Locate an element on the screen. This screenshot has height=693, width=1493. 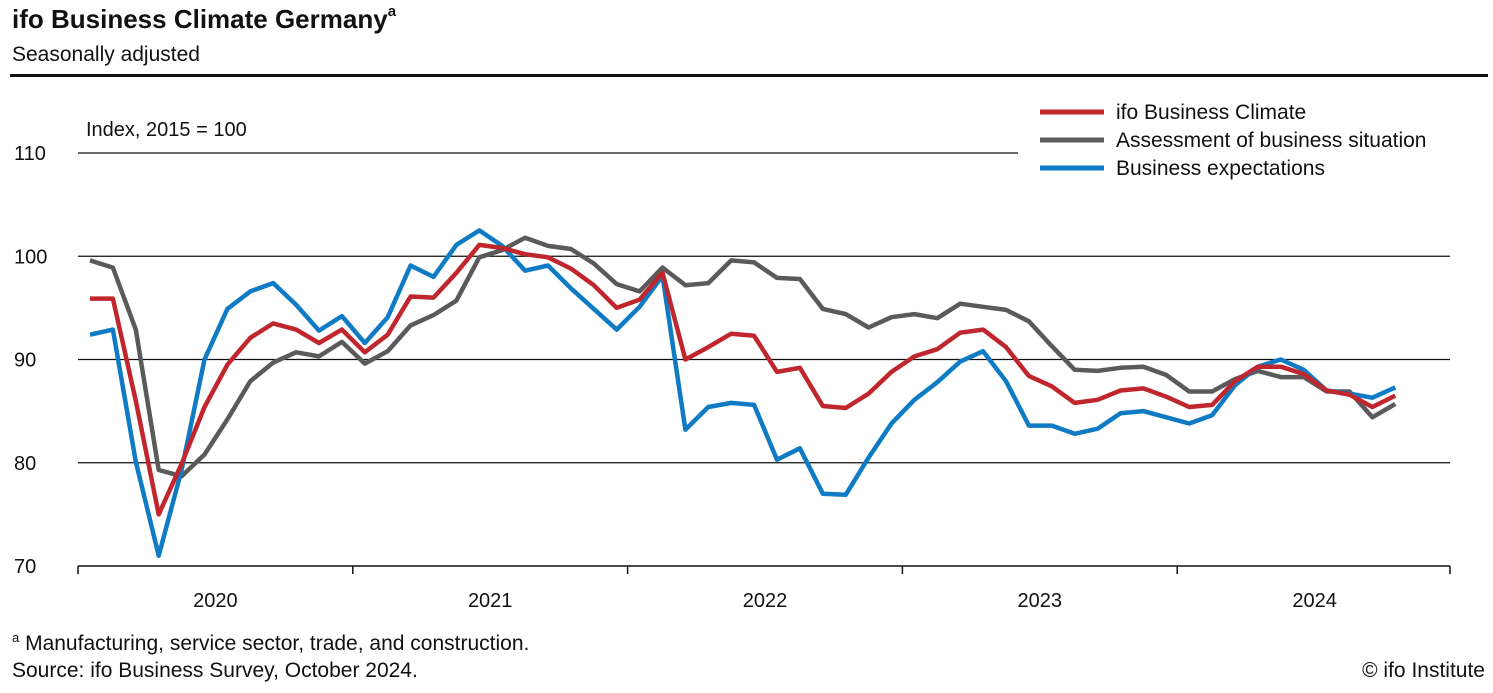
y-tick-label: 110 is located at coordinates (30, 154).